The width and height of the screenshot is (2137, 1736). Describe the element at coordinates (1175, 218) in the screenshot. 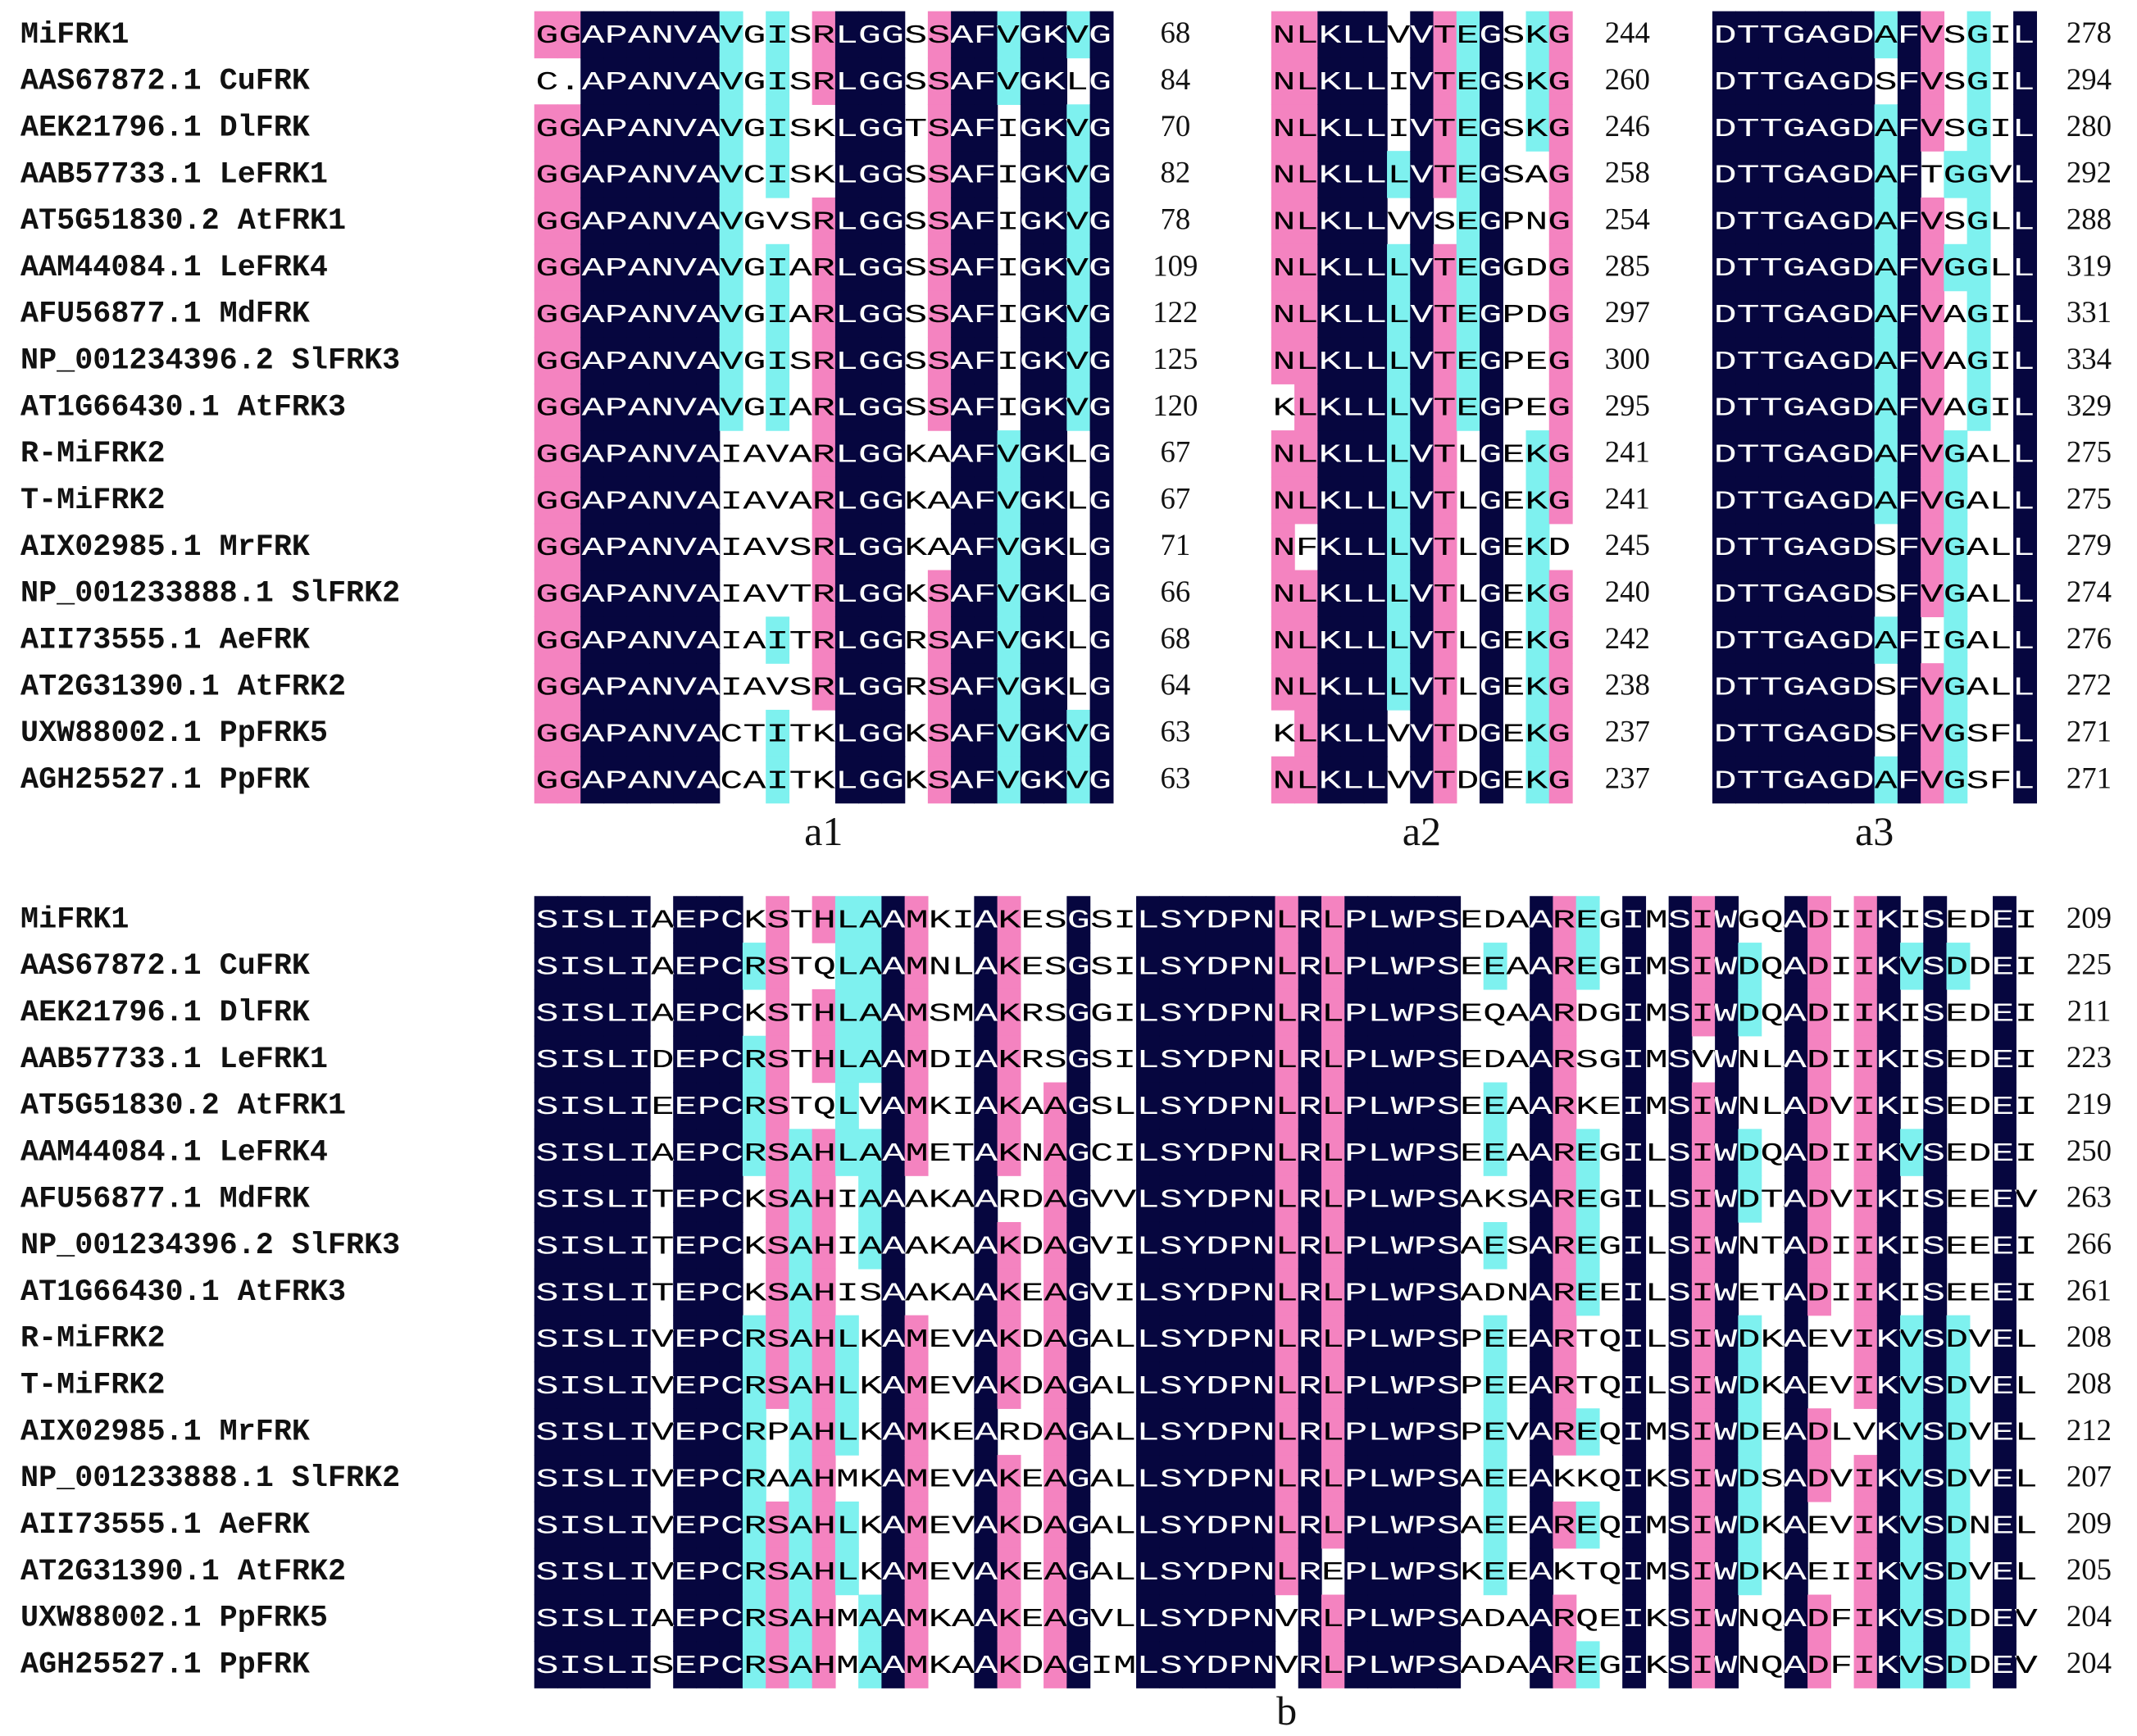

I see `residue-number: 78` at that location.